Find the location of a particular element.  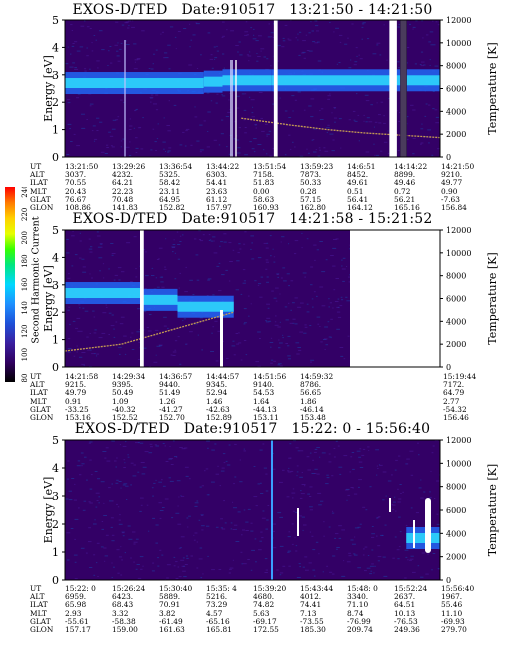

ephem-cell: 70.55 is located at coordinates (76, 183).